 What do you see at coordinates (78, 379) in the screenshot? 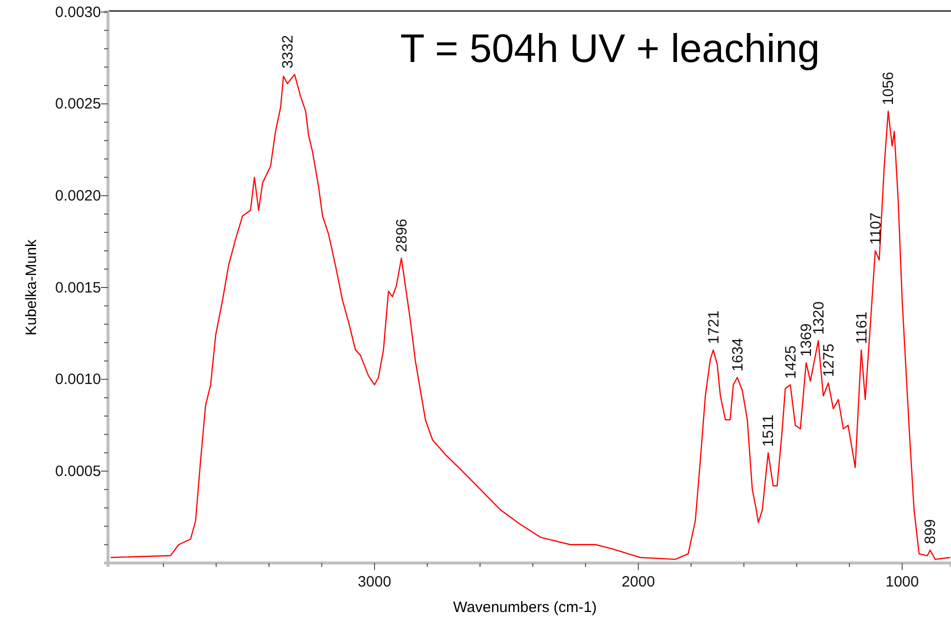
I see `y-tick-label: 0.0010` at bounding box center [78, 379].